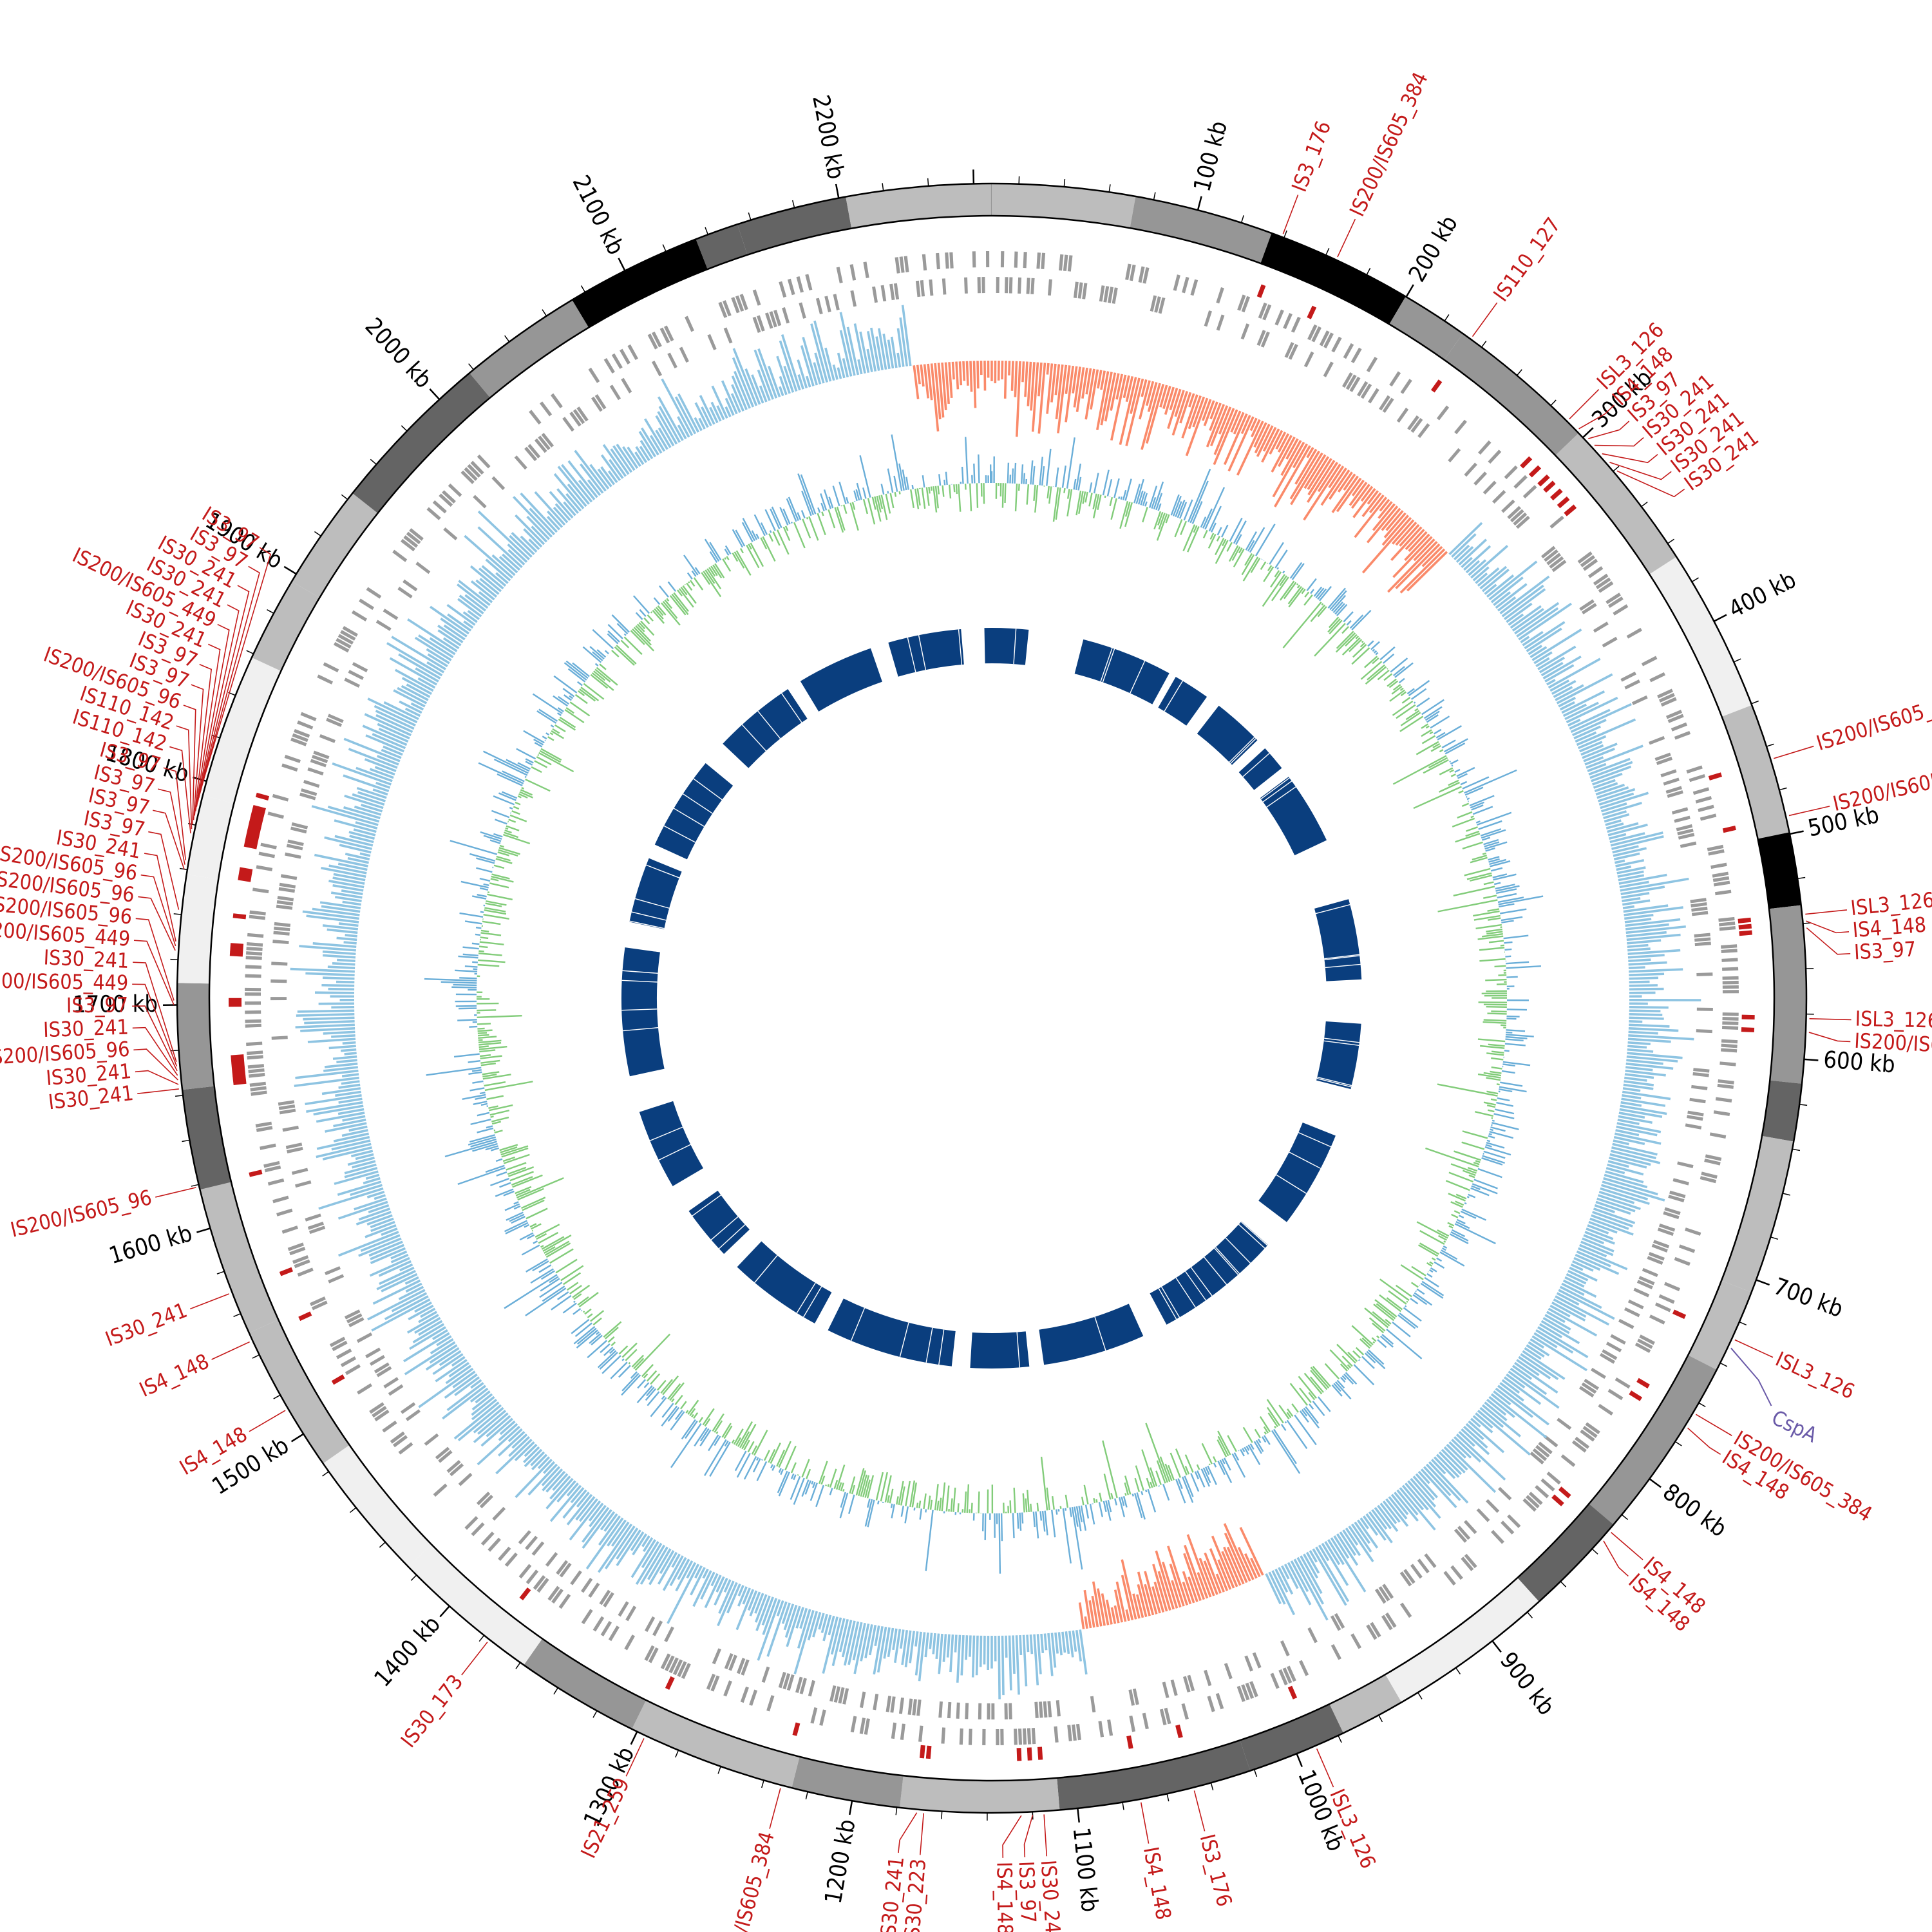  Describe the element at coordinates (1085, 1869) in the screenshot. I see `kb-scale-label: 1100 kb` at that location.